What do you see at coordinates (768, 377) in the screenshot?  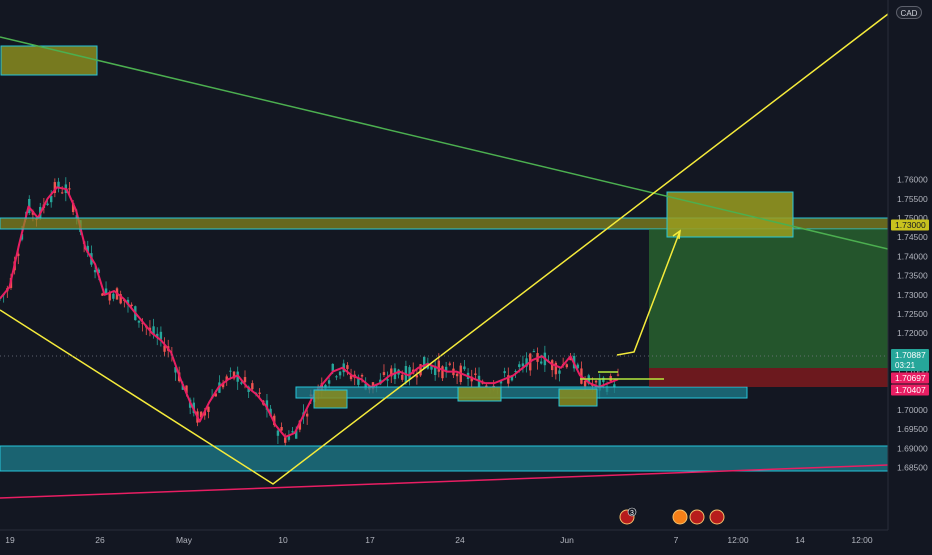 I see `loss-zone` at bounding box center [768, 377].